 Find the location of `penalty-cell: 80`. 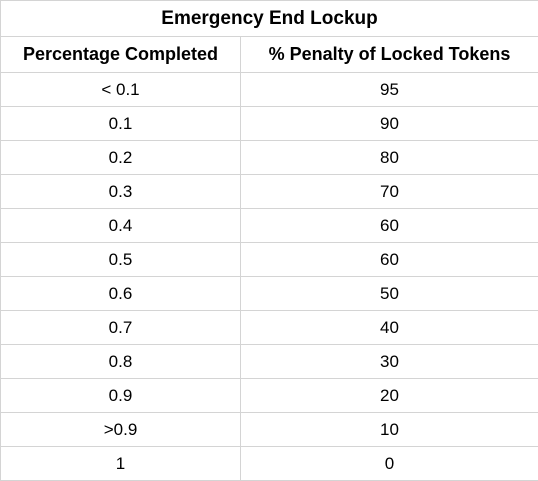

penalty-cell: 80 is located at coordinates (389, 158).